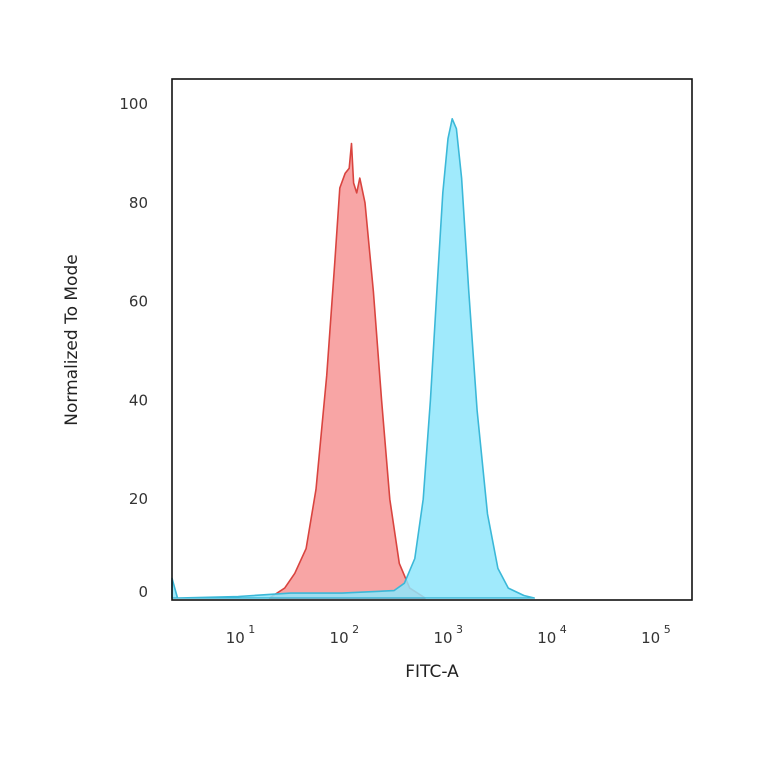 The width and height of the screenshot is (764, 764). Describe the element at coordinates (667, 629) in the screenshot. I see `x-tick-exponent: 5` at that location.